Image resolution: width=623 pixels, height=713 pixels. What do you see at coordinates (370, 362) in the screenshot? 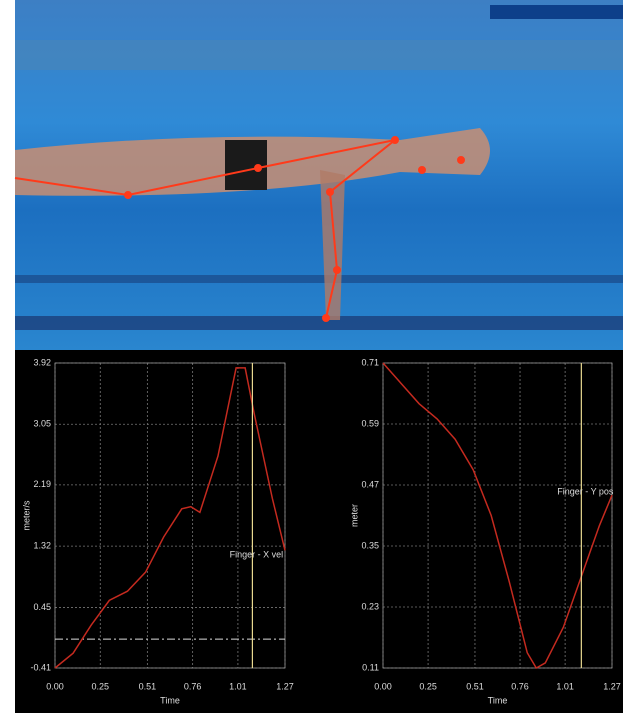
I see `y-tick-label: 0.71` at bounding box center [370, 362].